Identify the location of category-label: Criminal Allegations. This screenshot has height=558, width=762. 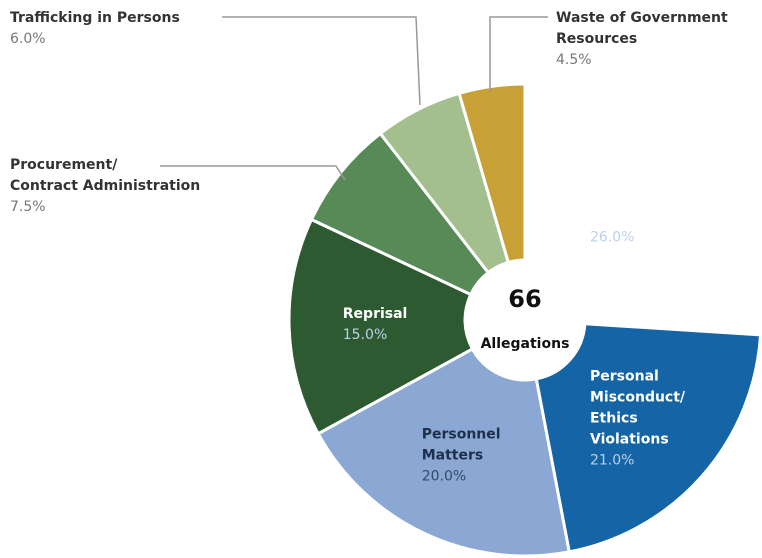
(634, 206).